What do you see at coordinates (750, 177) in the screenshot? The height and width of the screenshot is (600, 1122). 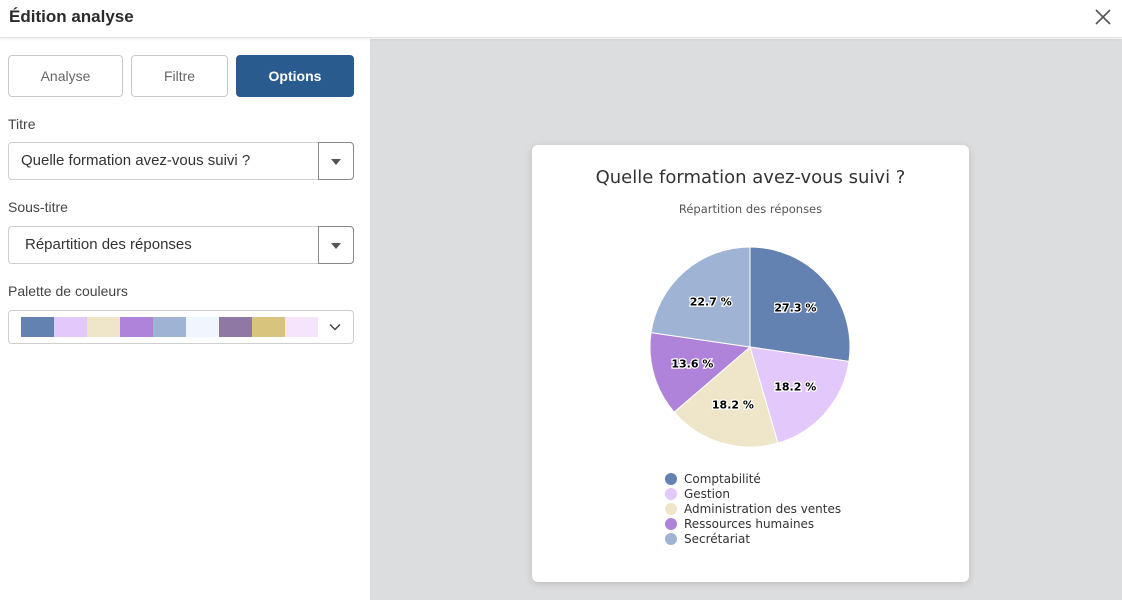 I see `chart-title: Quelle formation avez-vous suivi ?` at bounding box center [750, 177].